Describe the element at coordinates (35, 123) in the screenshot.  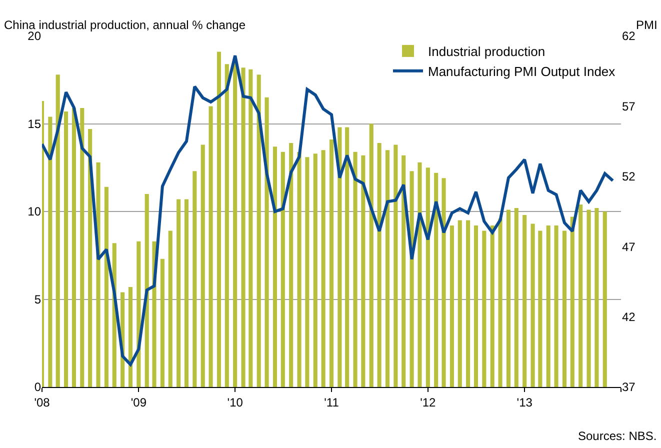
I see `y-tick-label: 15` at that location.